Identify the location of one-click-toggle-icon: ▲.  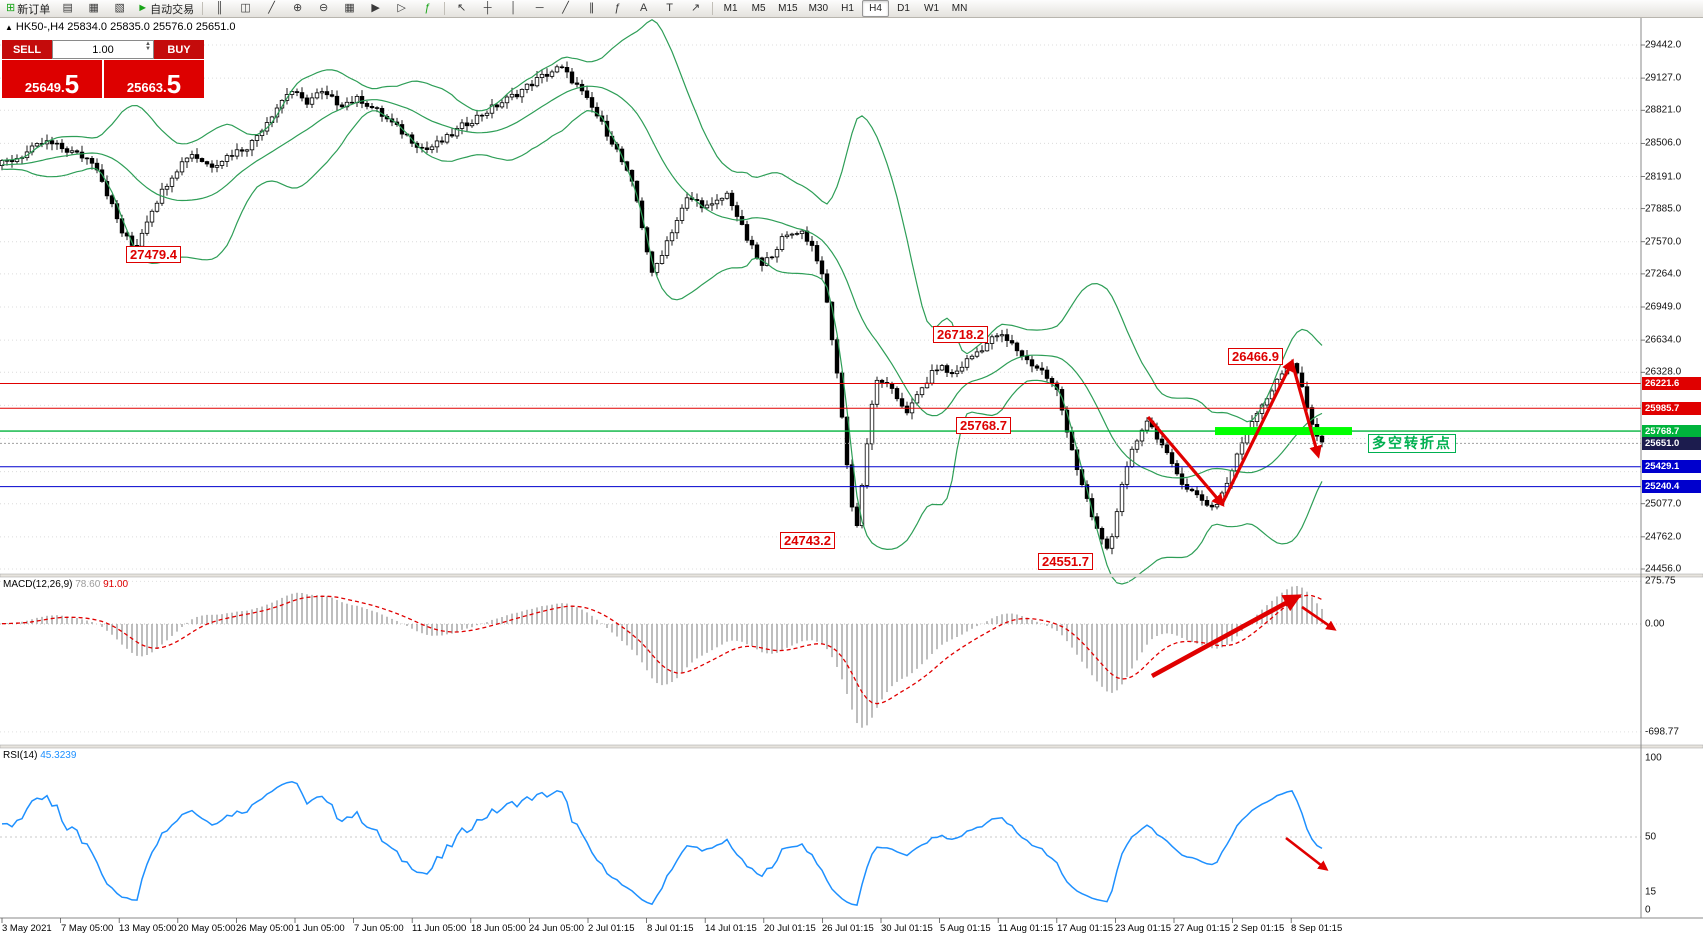
(9, 27).